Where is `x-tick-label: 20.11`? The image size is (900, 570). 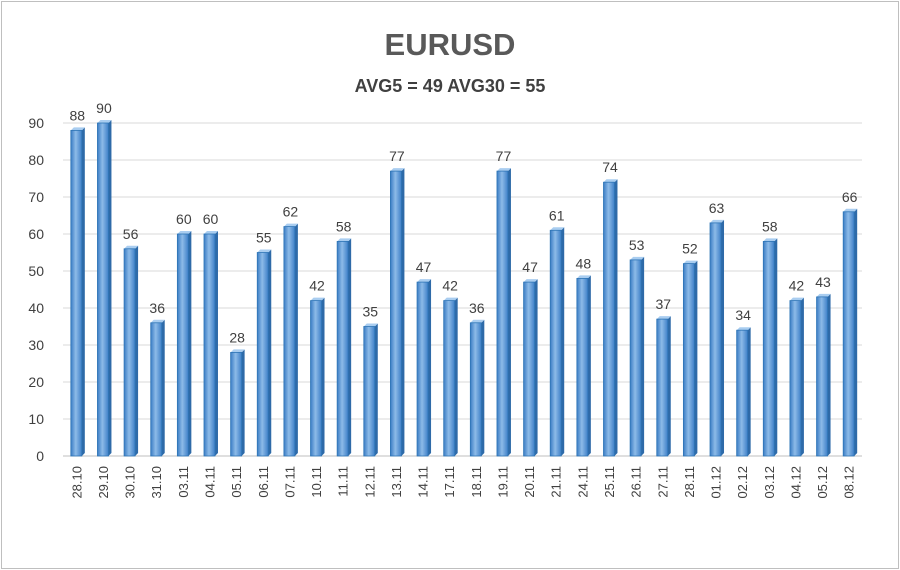
x-tick-label: 20.11 is located at coordinates (529, 482).